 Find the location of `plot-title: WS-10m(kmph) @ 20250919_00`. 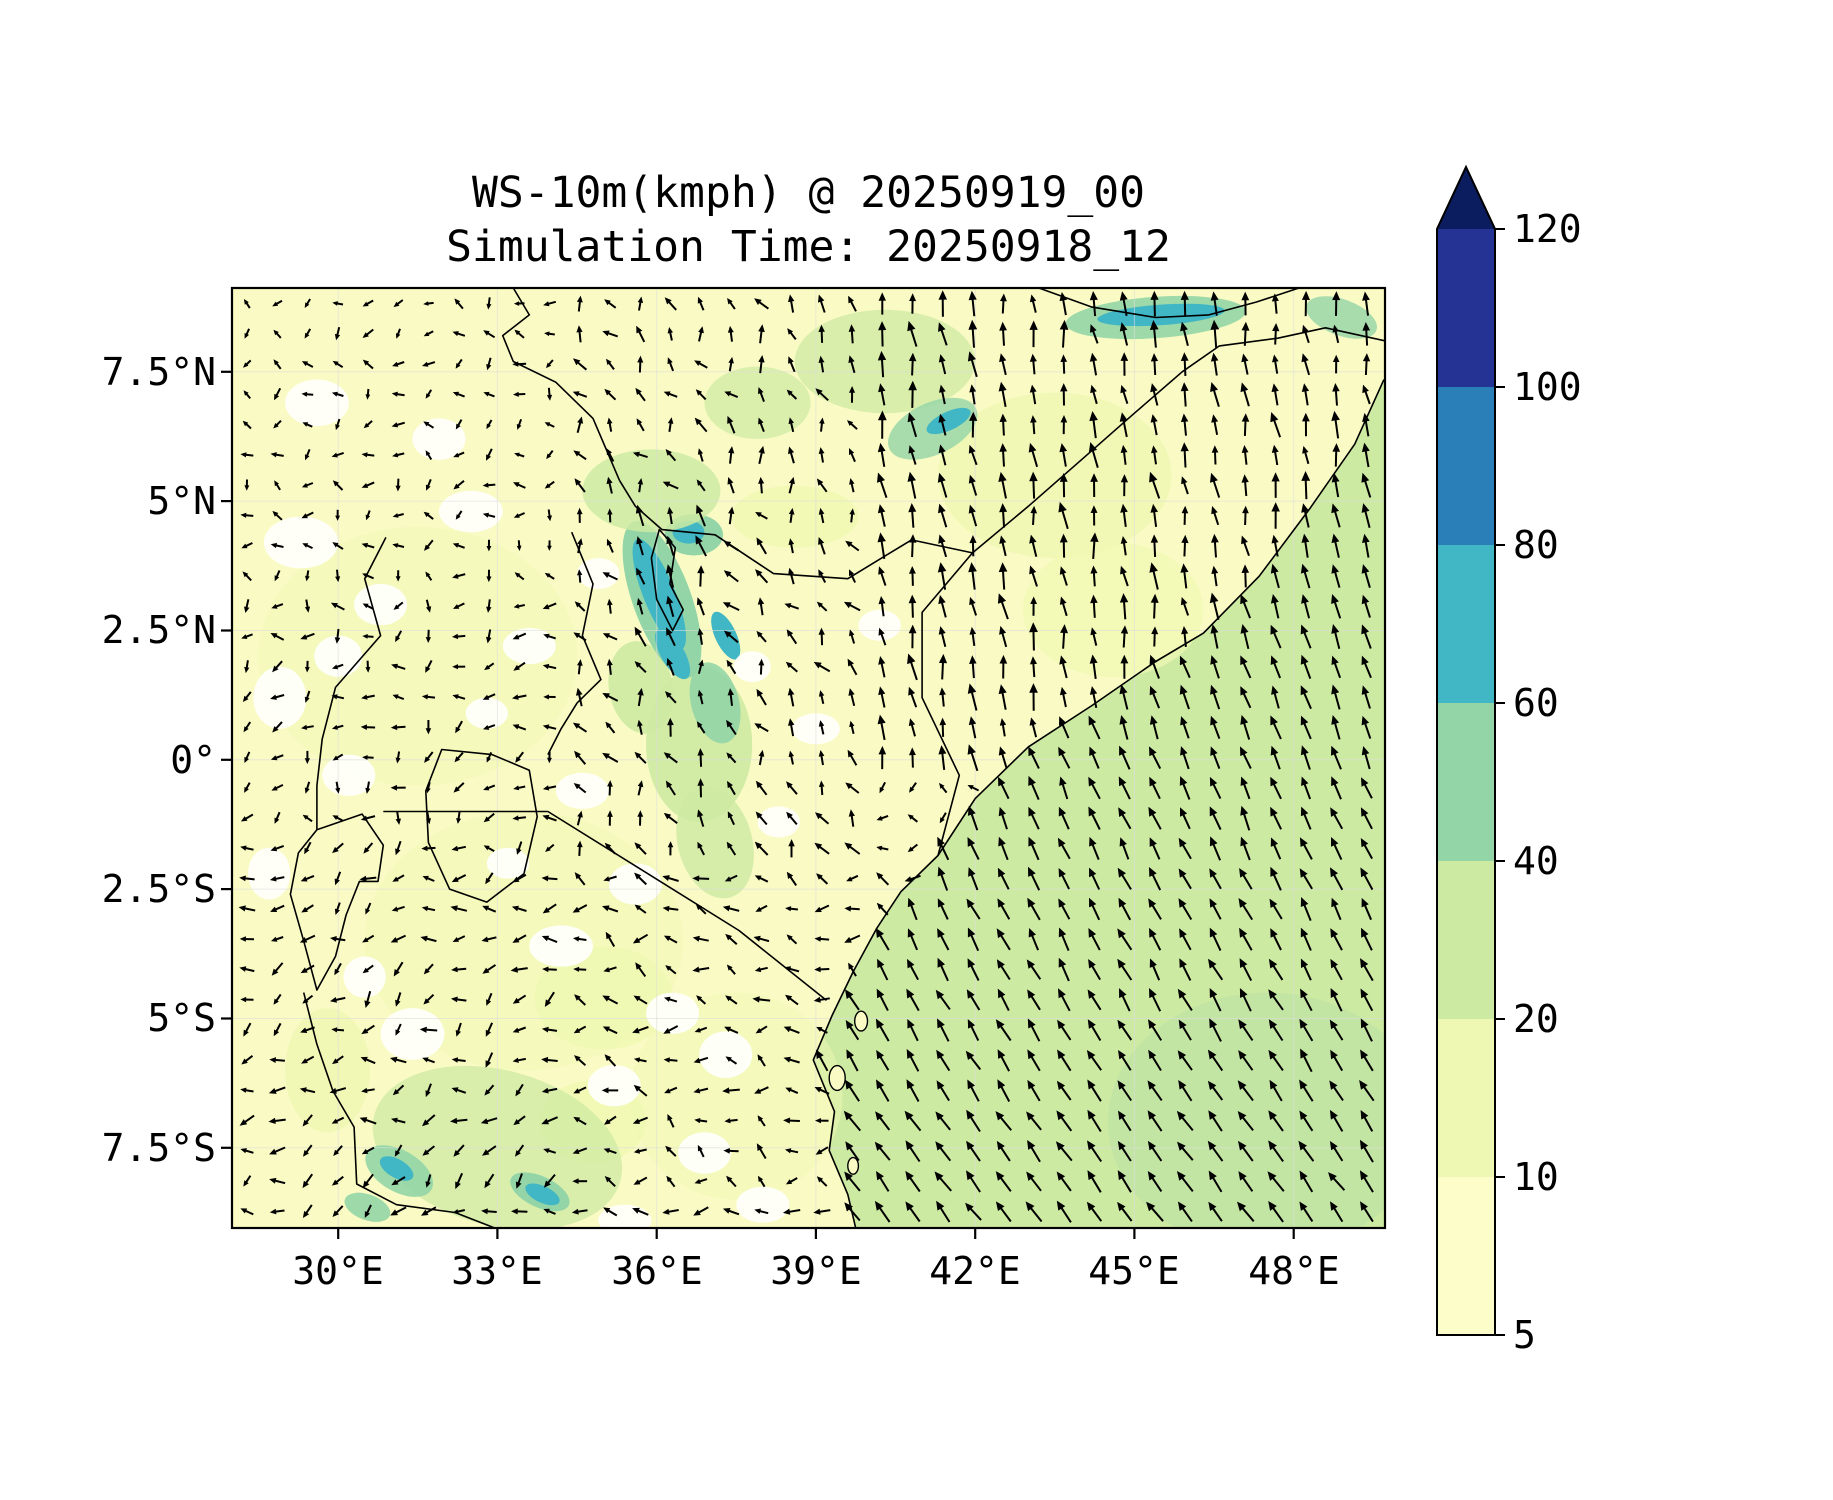

plot-title: WS-10m(kmph) @ 20250919_00 is located at coordinates (808, 193).